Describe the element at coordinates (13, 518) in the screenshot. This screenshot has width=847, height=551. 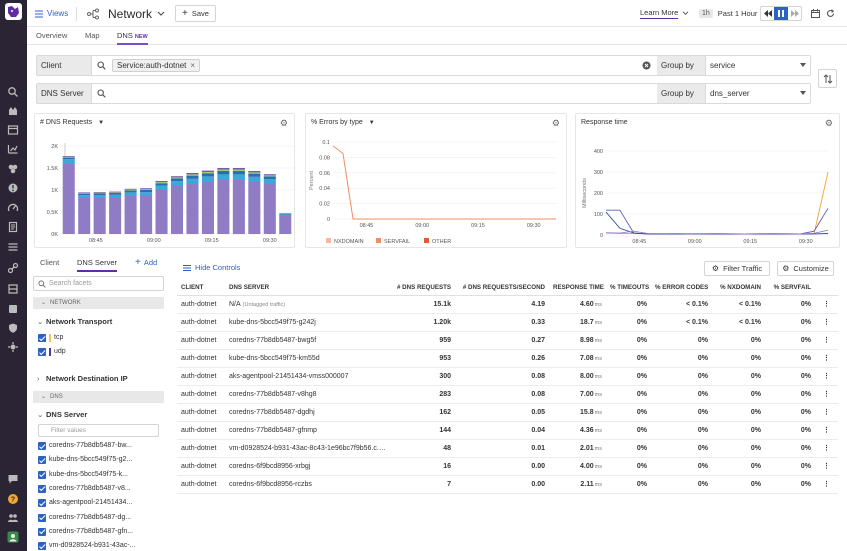
I see `team-icon` at that location.